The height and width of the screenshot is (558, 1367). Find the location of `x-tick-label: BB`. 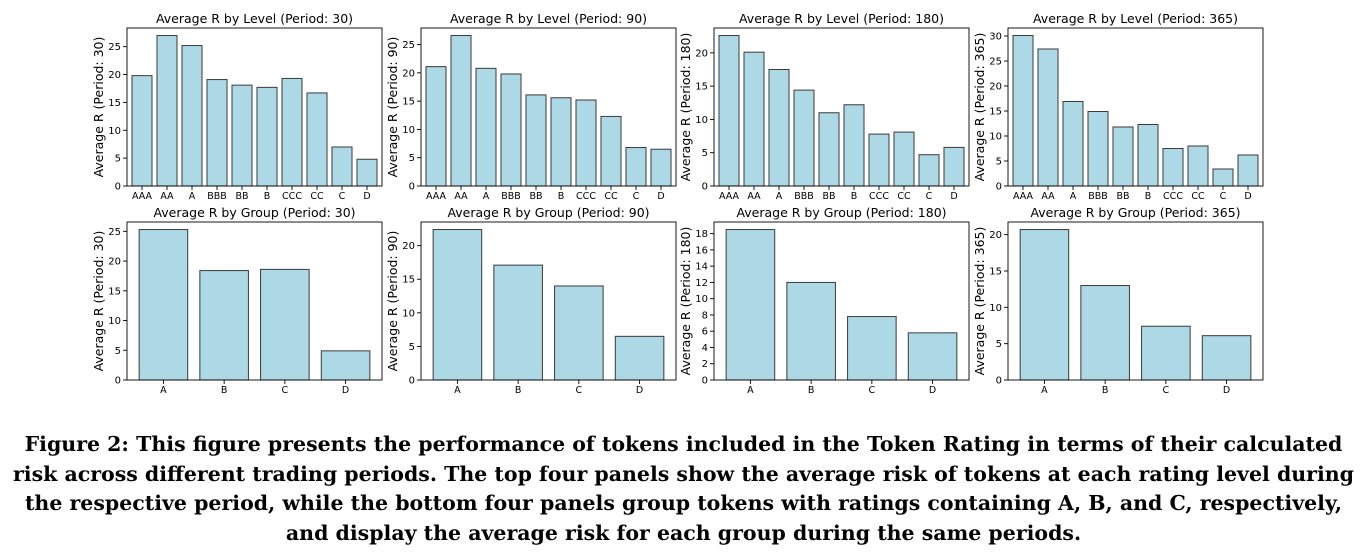

x-tick-label: BB is located at coordinates (241, 196).